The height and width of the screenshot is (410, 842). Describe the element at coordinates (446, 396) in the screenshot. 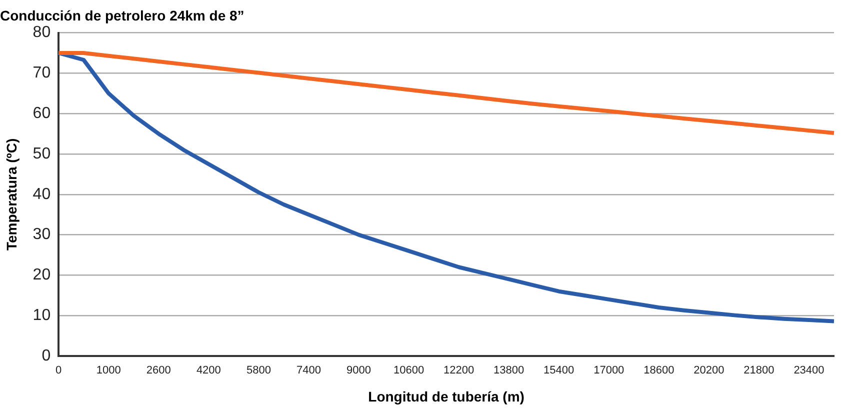

I see `x-axis-title: Longitud de tubería (m)` at that location.